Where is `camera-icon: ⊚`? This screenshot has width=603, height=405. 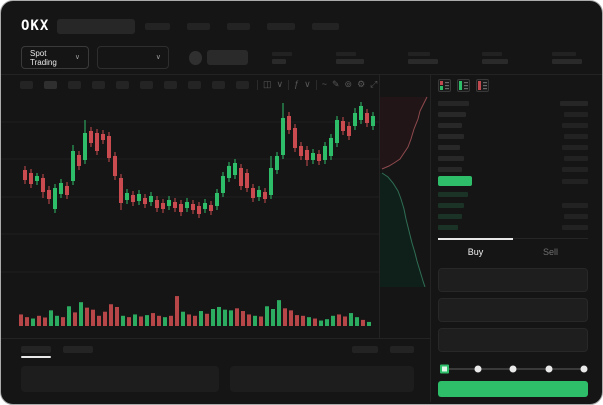
camera-icon: ⊚ is located at coordinates (348, 84).